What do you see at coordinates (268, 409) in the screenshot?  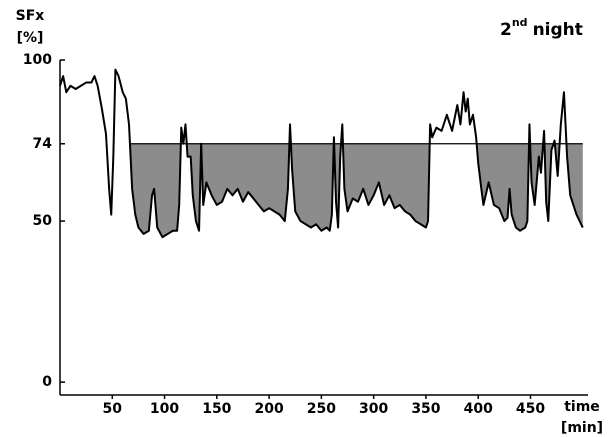 I see `x-tick-label: 200` at bounding box center [268, 409].